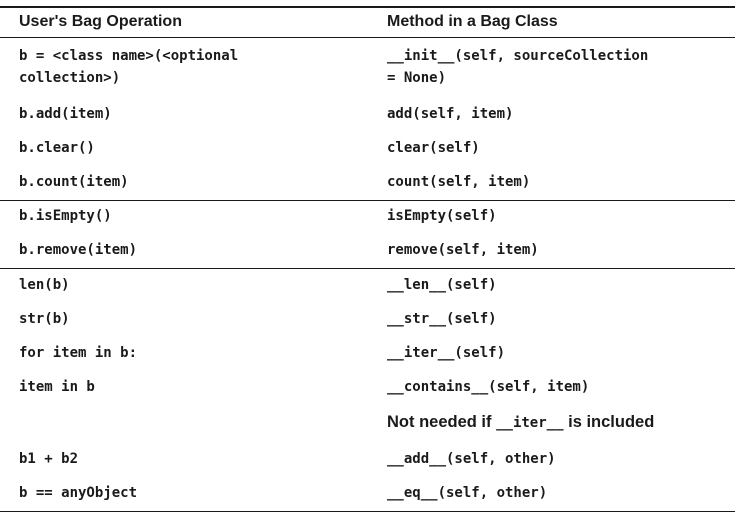 The image size is (738, 519). What do you see at coordinates (467, 493) in the screenshot?
I see `method-cell: __eq__(self, other)` at bounding box center [467, 493].